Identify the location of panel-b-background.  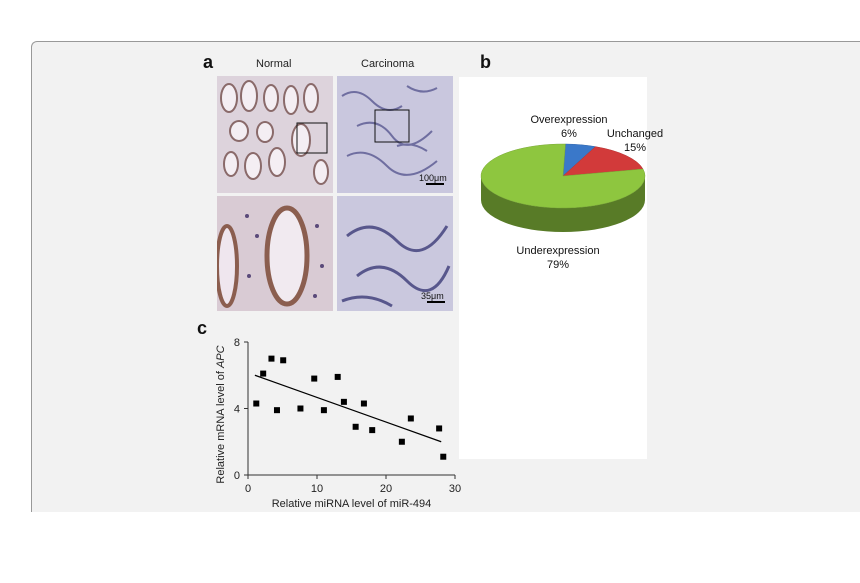
(553, 268).